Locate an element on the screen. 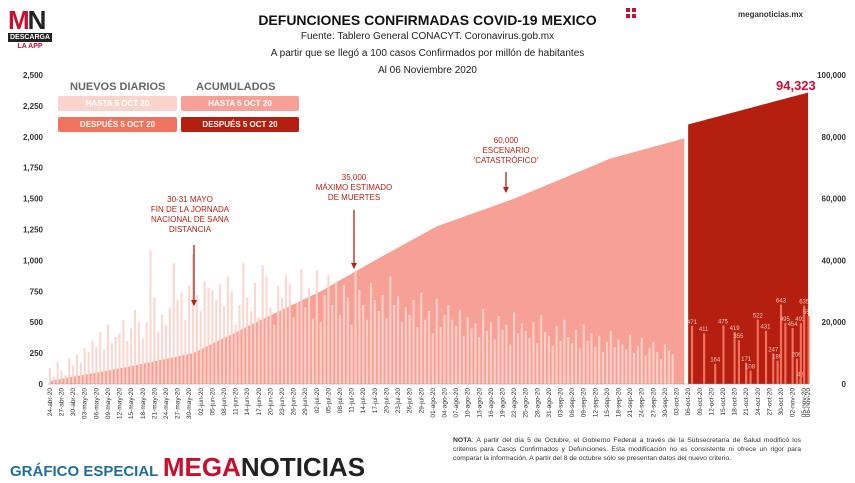  site-url: meganoticias.mx is located at coordinates (770, 14).